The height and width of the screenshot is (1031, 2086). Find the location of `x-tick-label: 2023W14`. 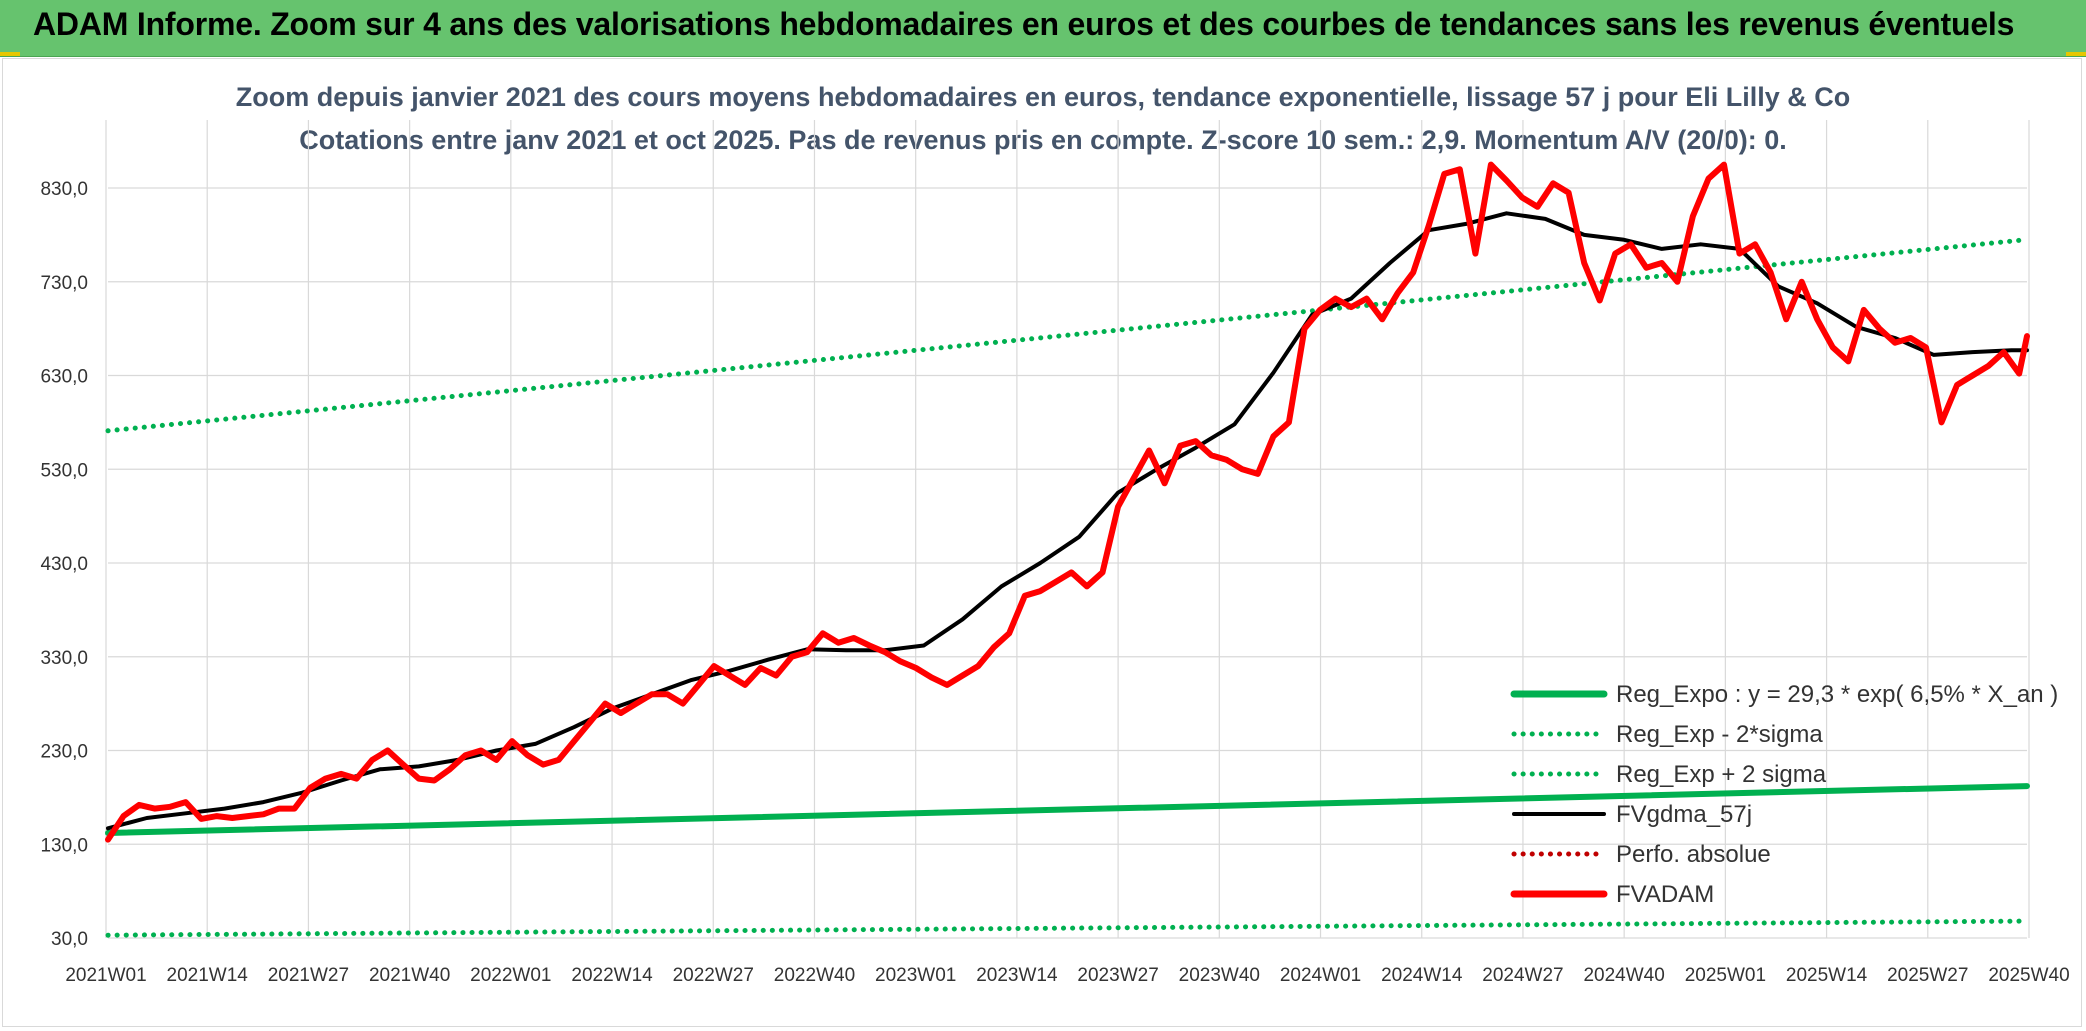

x-tick-label: 2023W14 is located at coordinates (1017, 975).